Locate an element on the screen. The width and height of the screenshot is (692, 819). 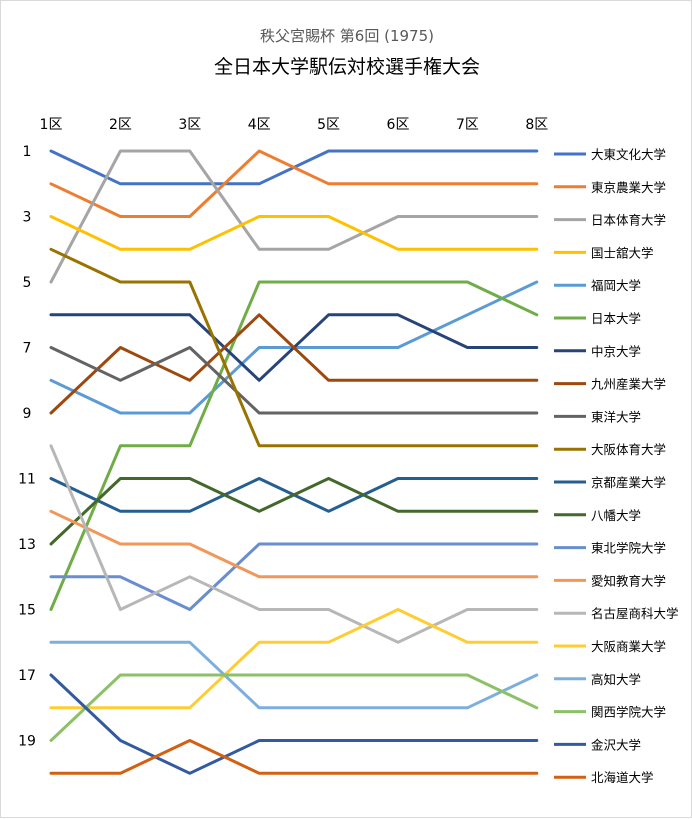
legend-label: 愛知教育大学 is located at coordinates (628, 580).